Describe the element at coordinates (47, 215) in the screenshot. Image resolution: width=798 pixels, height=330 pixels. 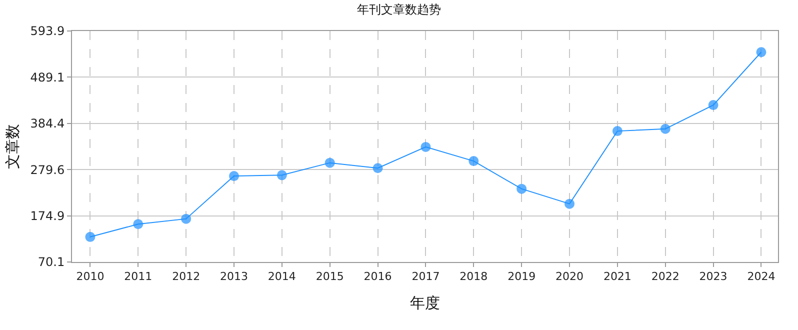
I see `y-tick-label: 174.9` at that location.